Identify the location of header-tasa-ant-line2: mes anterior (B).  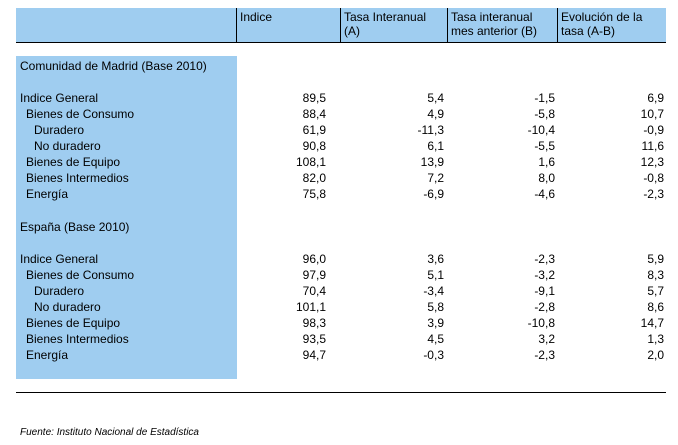
(494, 31).